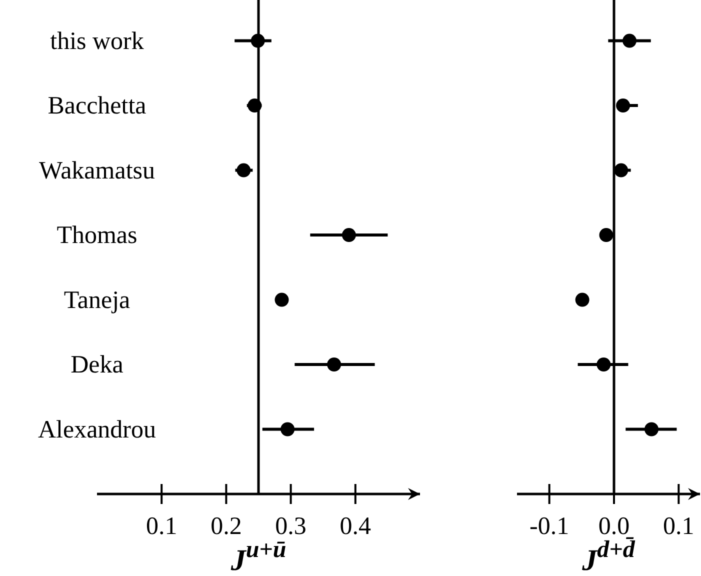 Image resolution: width=701 pixels, height=576 pixels. I want to click on y-tick-label: Deka, so click(97, 365).